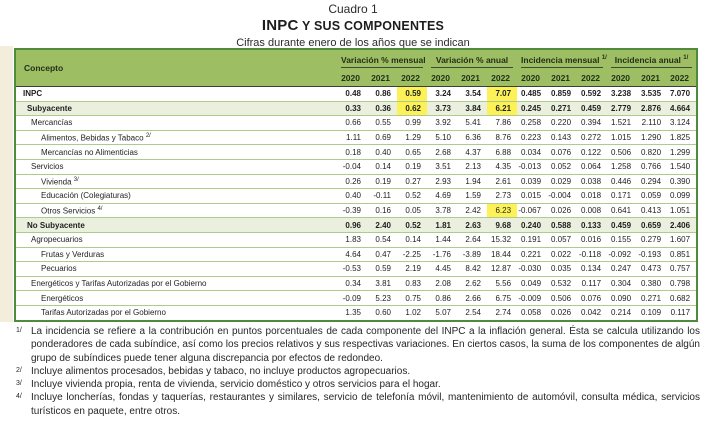  What do you see at coordinates (473, 181) in the screenshot?
I see `value-cell: 1.94` at bounding box center [473, 181].